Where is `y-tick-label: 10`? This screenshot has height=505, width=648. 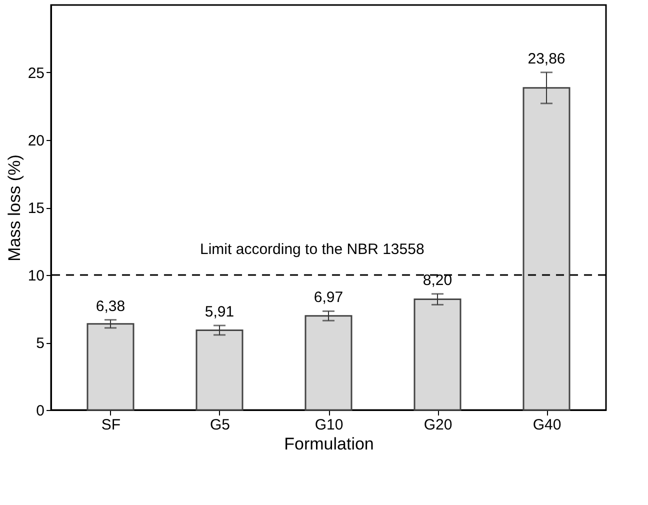
y-tick-label: 10 is located at coordinates (36, 276).